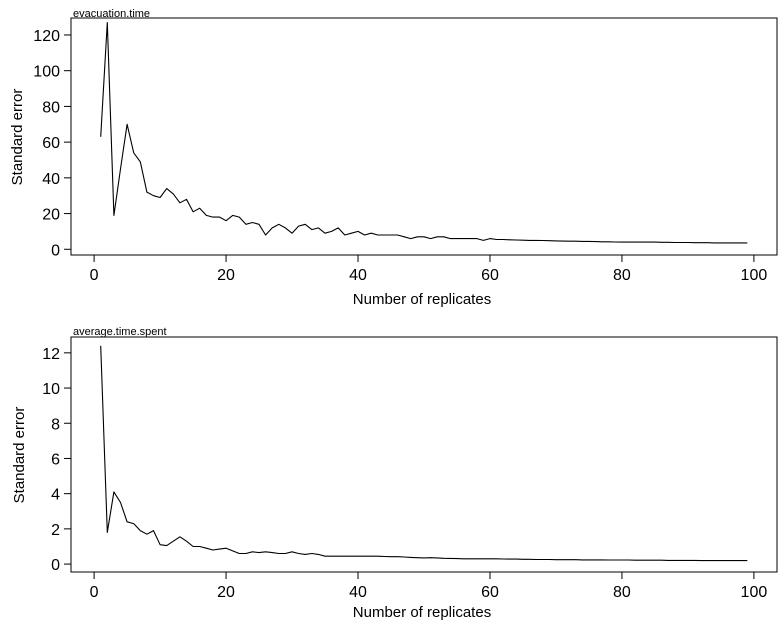  What do you see at coordinates (55, 459) in the screenshot?
I see `y-tick-label: 6` at bounding box center [55, 459].